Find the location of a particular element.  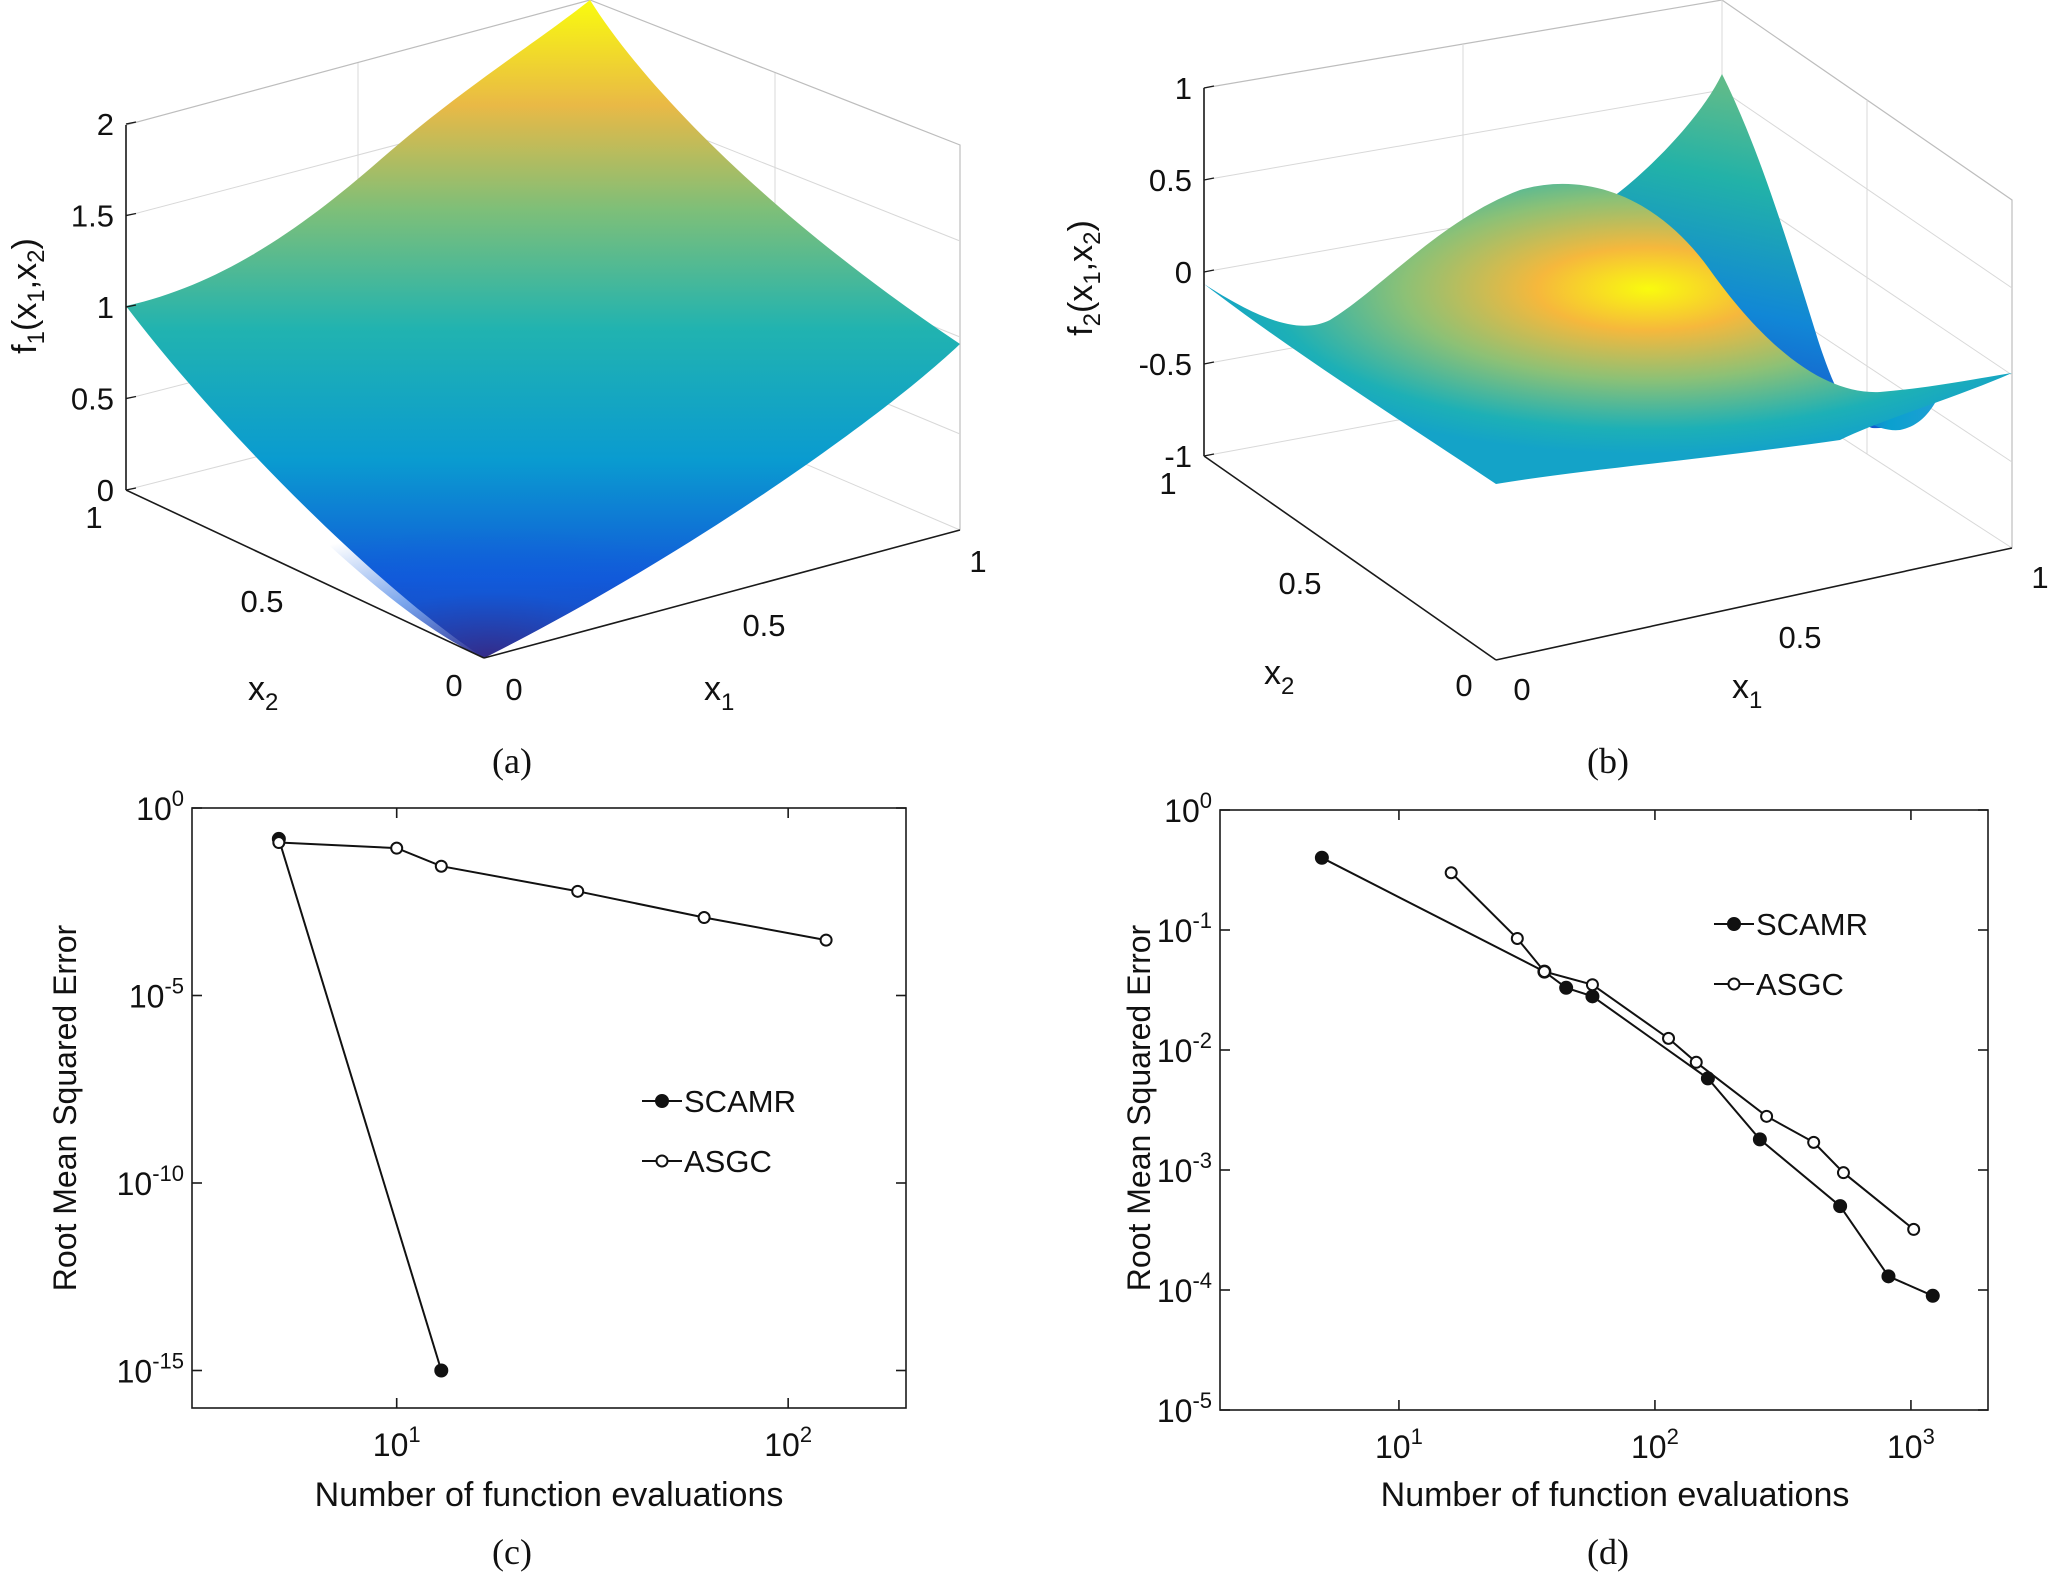

panel-d-ytick-label: 10⁻¹ is located at coordinates (1184, 928).